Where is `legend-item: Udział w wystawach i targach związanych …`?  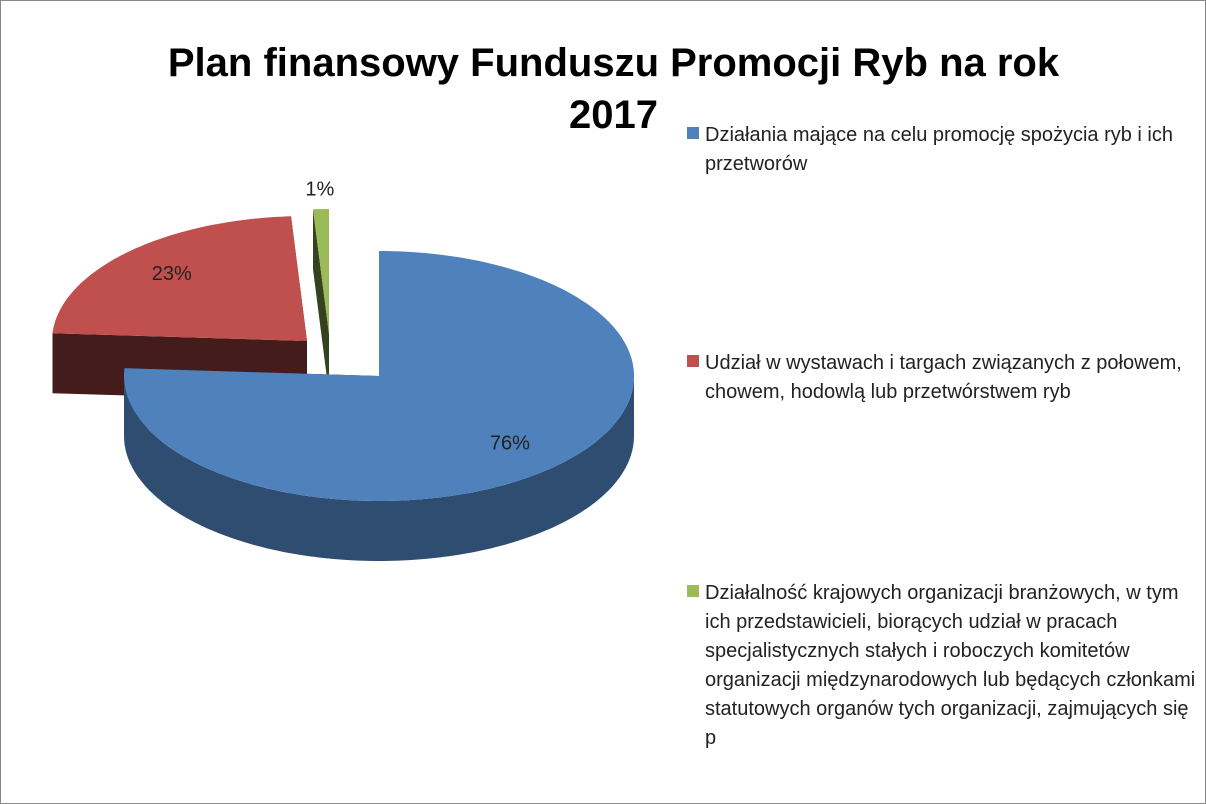
legend-item: Udział w wystawach i targach związanych … is located at coordinates (942, 378).